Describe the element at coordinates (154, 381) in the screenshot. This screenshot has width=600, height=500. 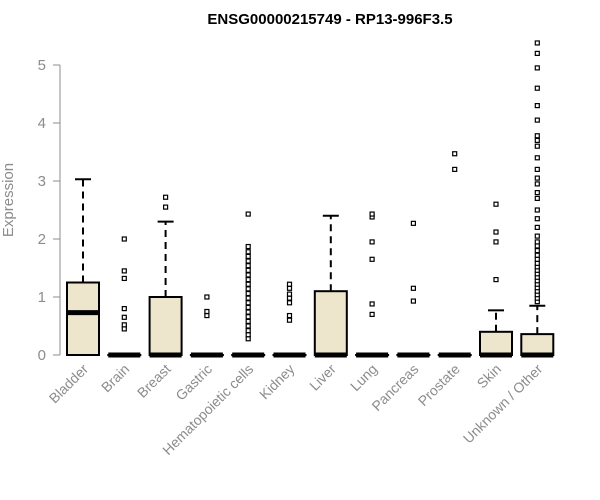
I see `x-tick-label: Breast` at that location.